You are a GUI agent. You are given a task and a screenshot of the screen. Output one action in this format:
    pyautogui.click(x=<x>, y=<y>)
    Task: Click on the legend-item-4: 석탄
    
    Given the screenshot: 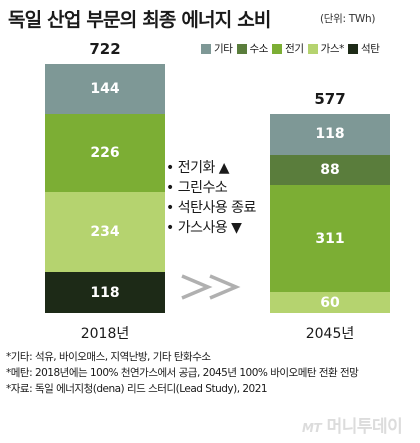 What is the action you would take?
    pyautogui.click(x=363, y=48)
    